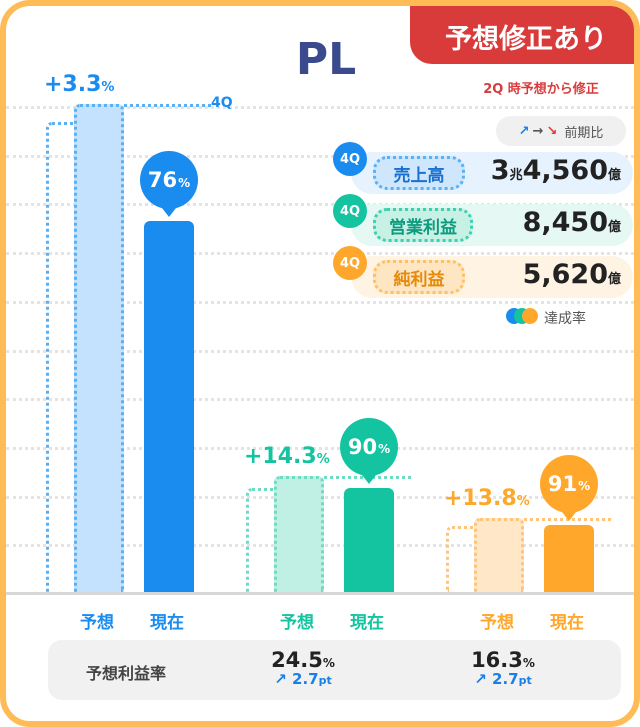 This screenshot has height=727, width=640. What do you see at coordinates (419, 173) in the screenshot?
I see `row-label: 売上高` at bounding box center [419, 173].